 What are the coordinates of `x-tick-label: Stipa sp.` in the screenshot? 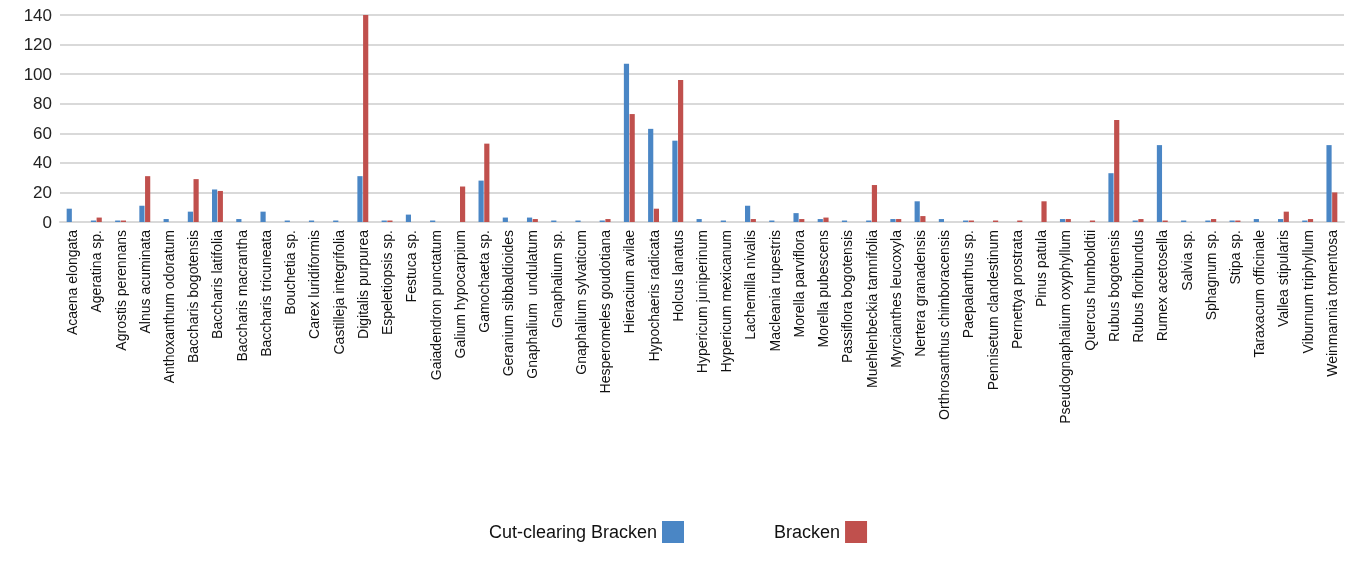 It's located at (1234, 257).